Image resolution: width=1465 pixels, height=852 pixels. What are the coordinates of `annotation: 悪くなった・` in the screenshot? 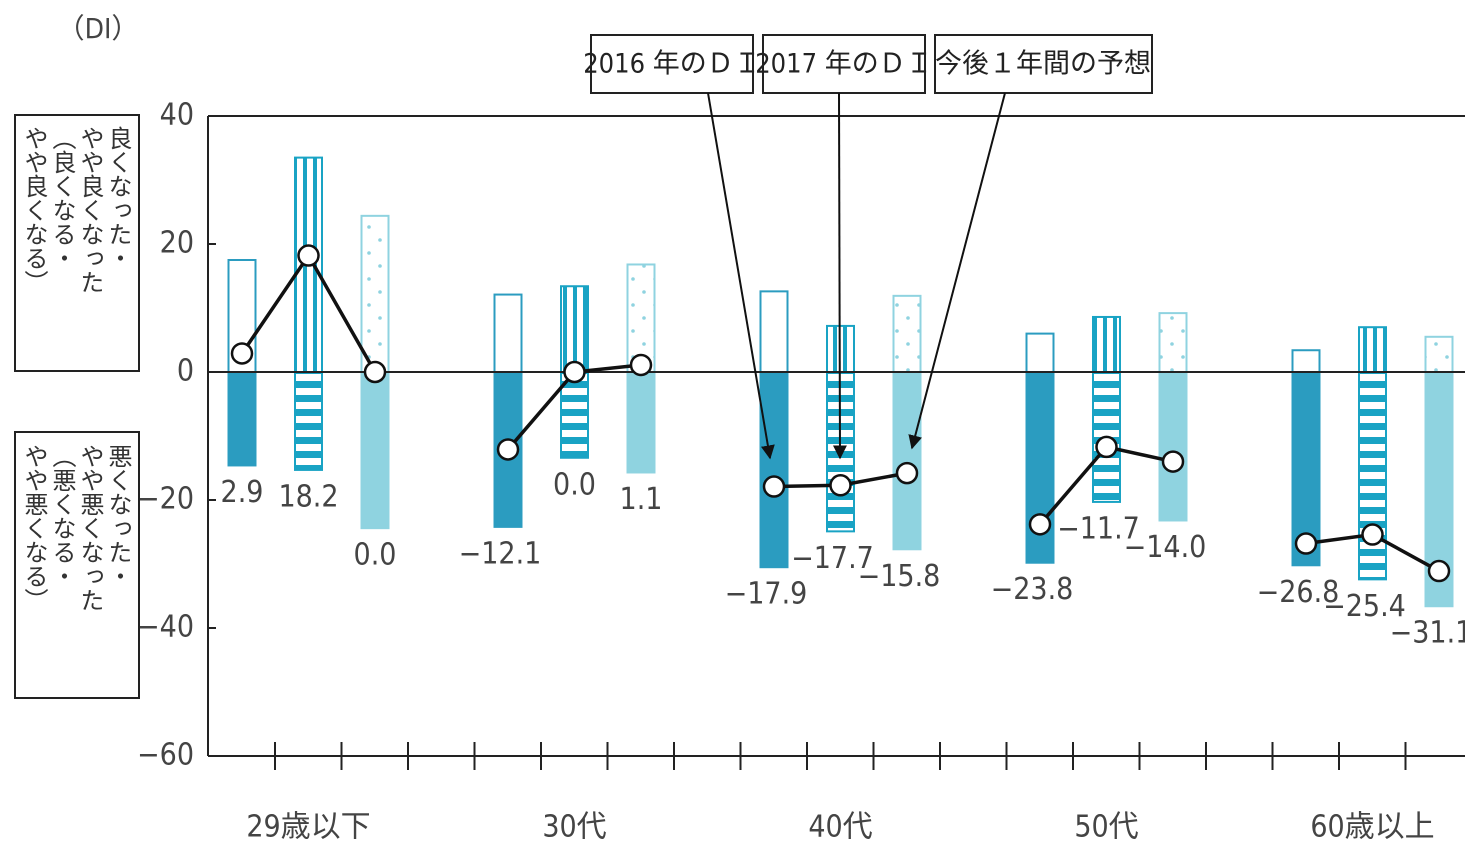 It's located at (118, 516).